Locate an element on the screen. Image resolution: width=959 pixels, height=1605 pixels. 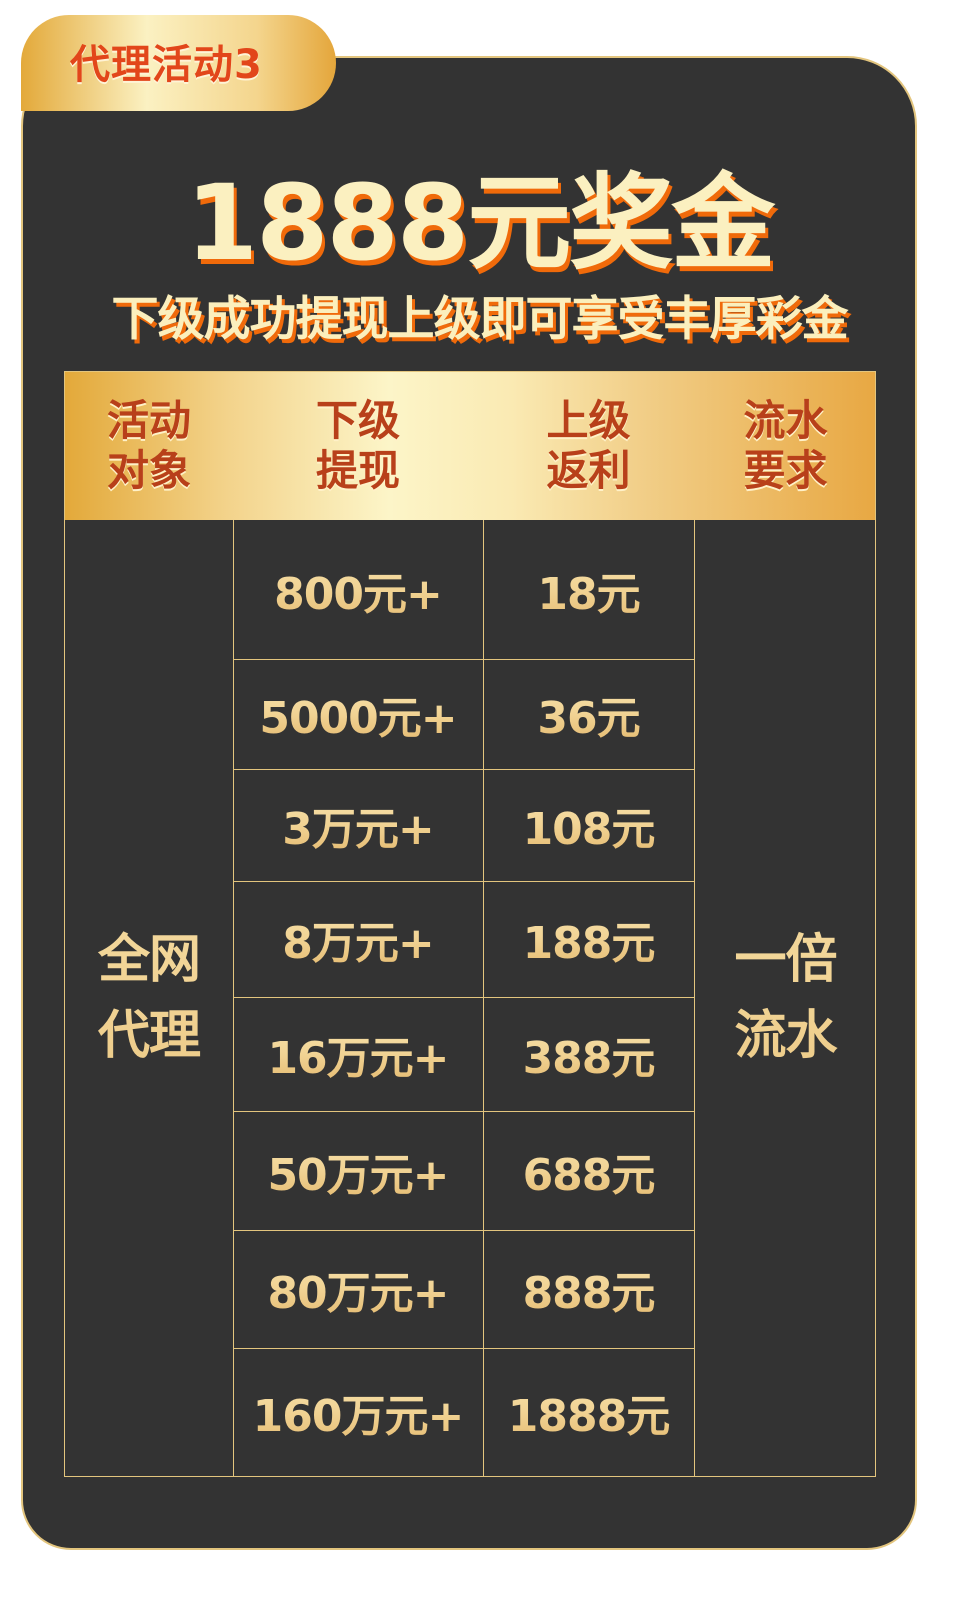
activity-tab: 代理活动3 is located at coordinates (178, 63).